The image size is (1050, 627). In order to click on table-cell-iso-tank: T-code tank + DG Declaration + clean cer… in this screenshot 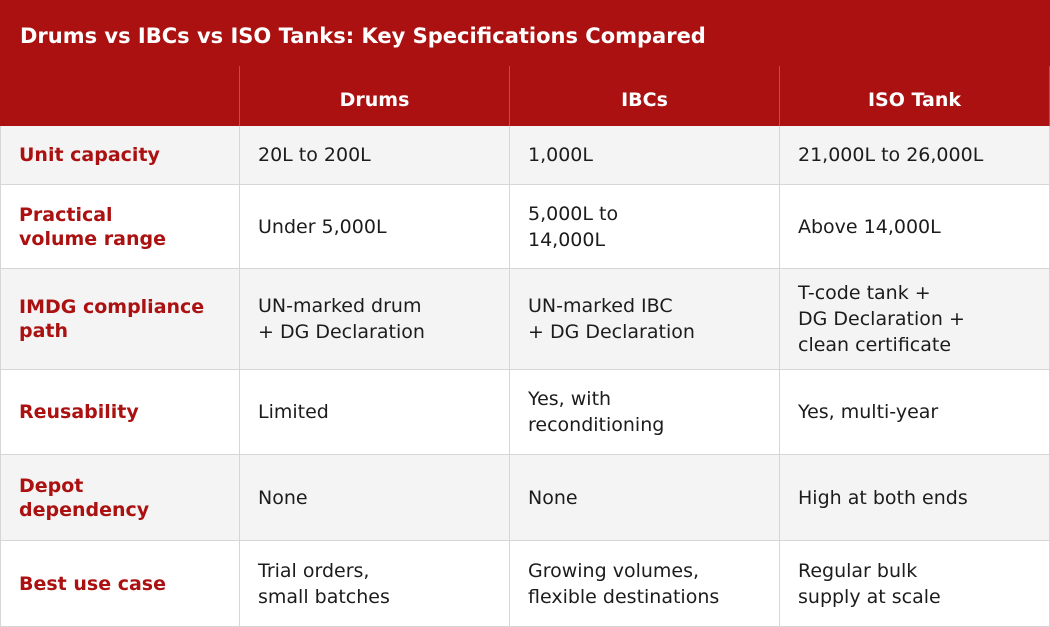, I will do `click(915, 319)`.